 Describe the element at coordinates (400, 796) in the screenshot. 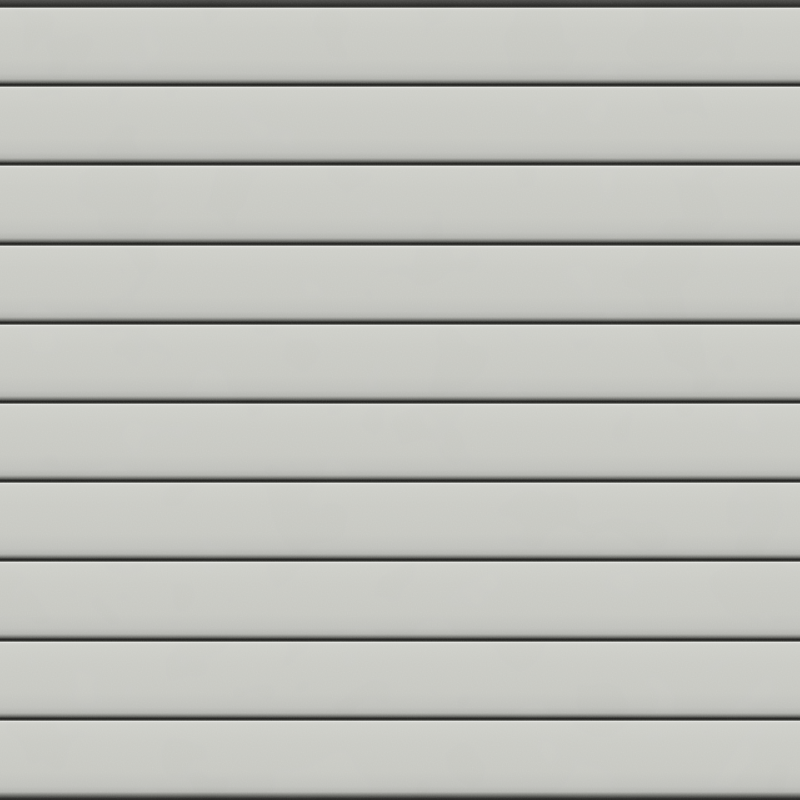

I see `board-gap-bottom` at that location.